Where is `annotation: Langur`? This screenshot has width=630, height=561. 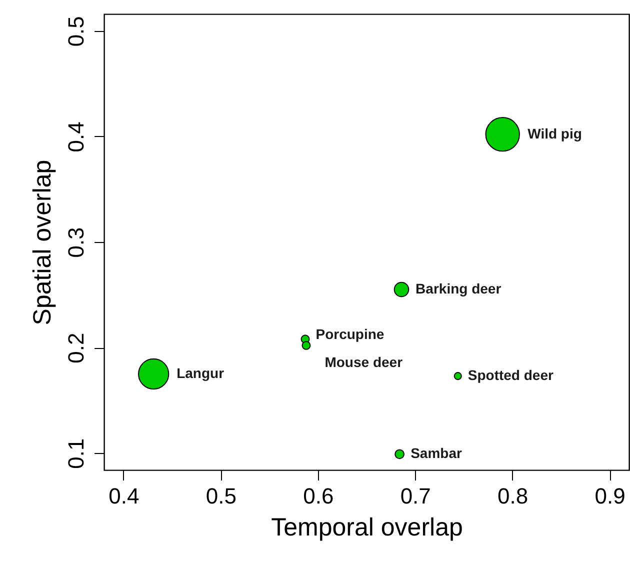 annotation: Langur is located at coordinates (200, 372).